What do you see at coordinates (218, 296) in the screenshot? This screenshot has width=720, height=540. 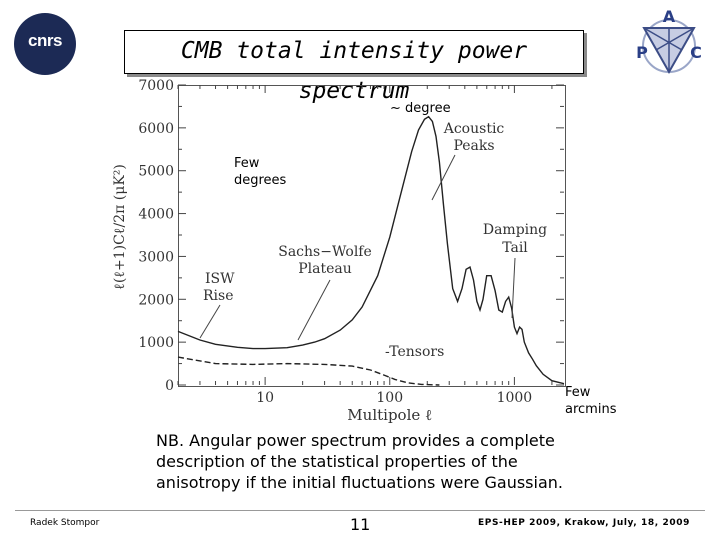 I see `label-isw-line2: Rise` at bounding box center [218, 296].